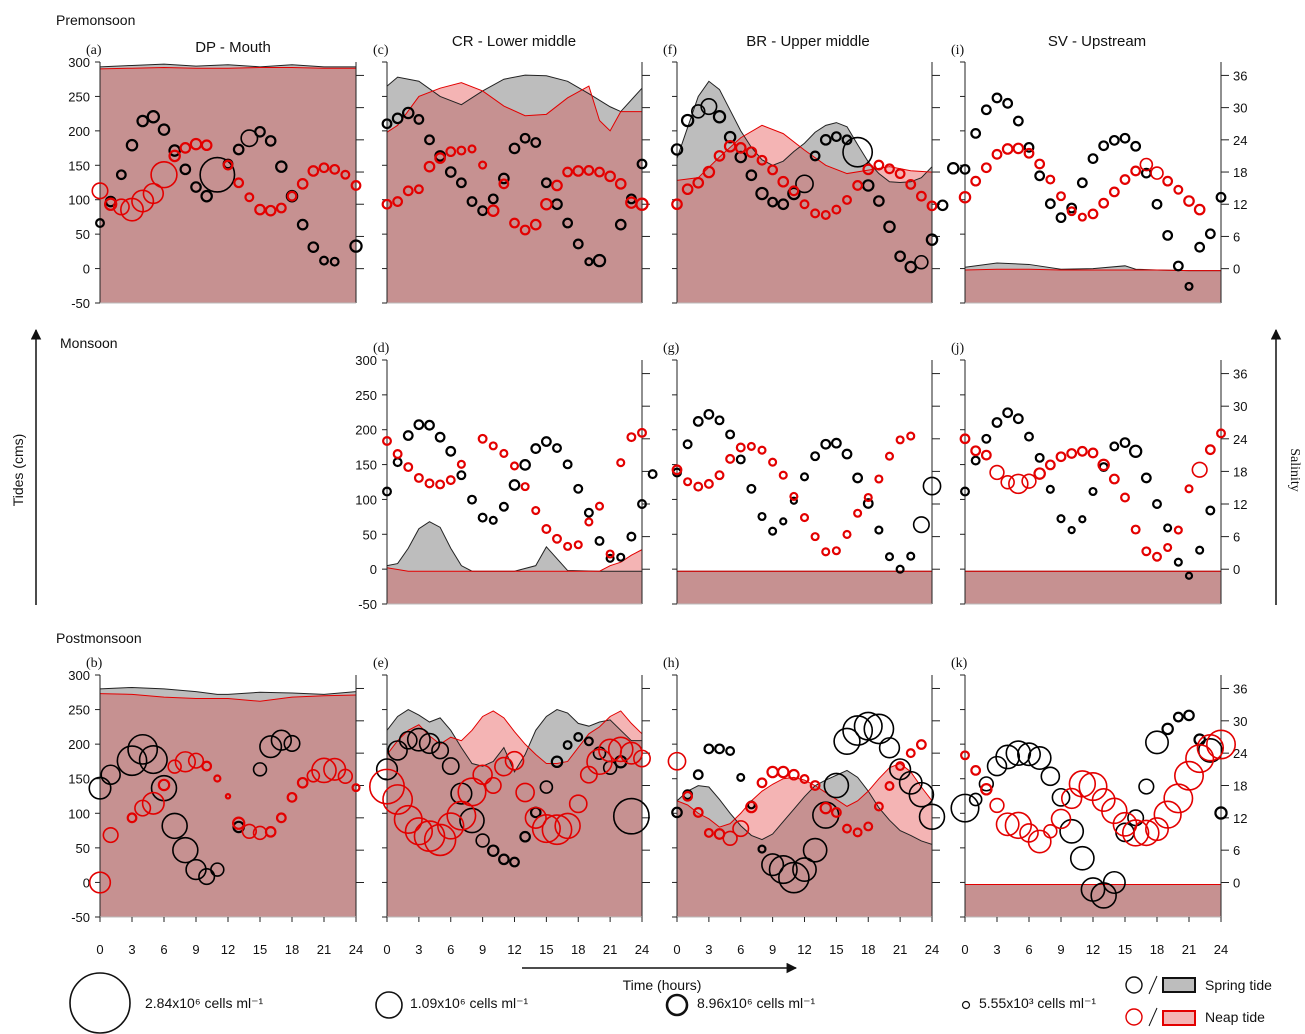 The width and height of the screenshot is (1305, 1034). What do you see at coordinates (366, 430) in the screenshot?
I see `tide-tick-label: 200` at bounding box center [366, 430].